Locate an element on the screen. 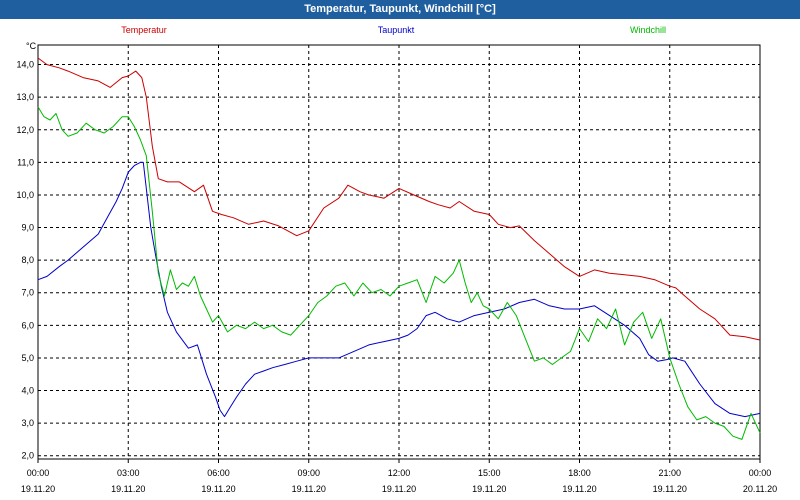  x-tick-time: 12:00 is located at coordinates (399, 473).